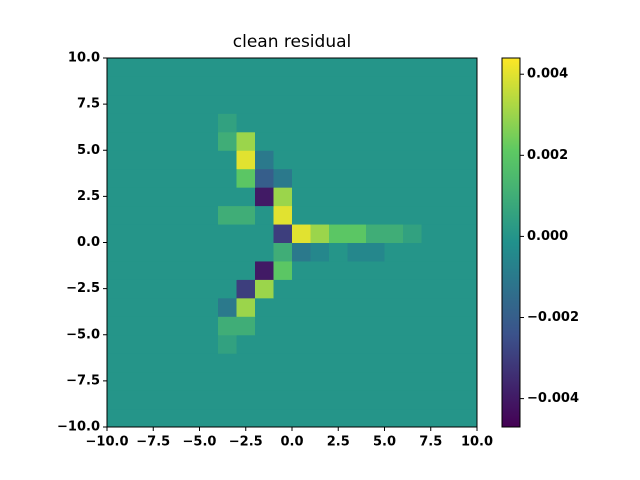 The height and width of the screenshot is (480, 640). What do you see at coordinates (511, 242) in the screenshot?
I see `colorbar` at bounding box center [511, 242].